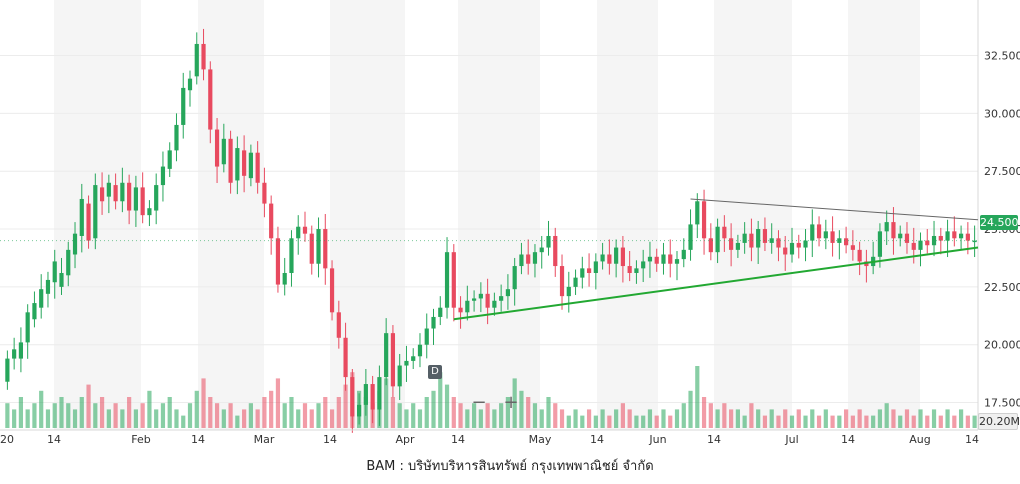 The image size is (1020, 484). What do you see at coordinates (479, 402) in the screenshot?
I see `zoom-out-button: −` at bounding box center [479, 402].